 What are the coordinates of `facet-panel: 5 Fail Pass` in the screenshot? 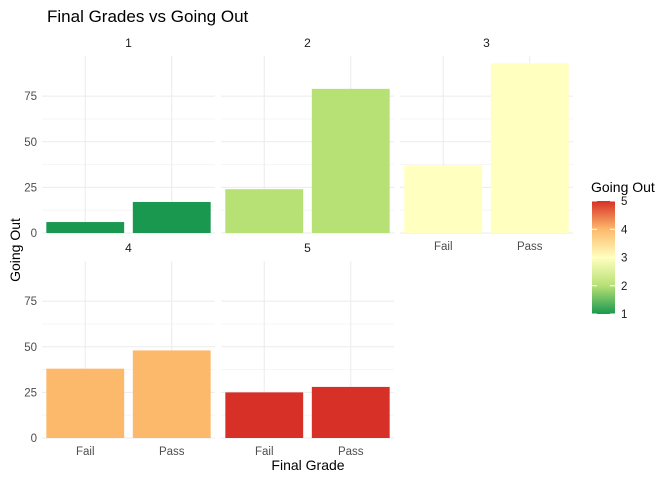 It's located at (307, 349).